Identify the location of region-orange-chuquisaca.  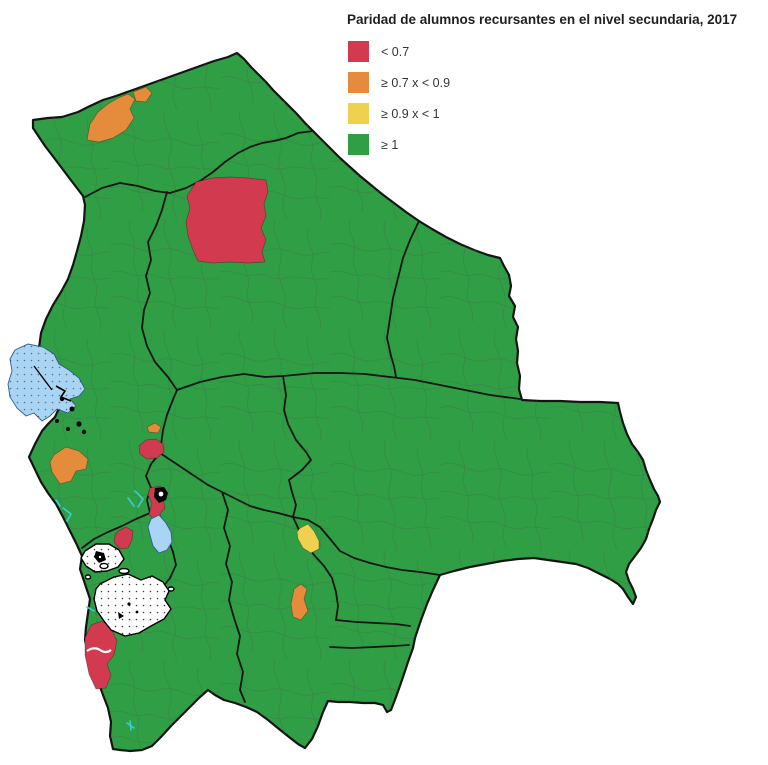
(299, 602).